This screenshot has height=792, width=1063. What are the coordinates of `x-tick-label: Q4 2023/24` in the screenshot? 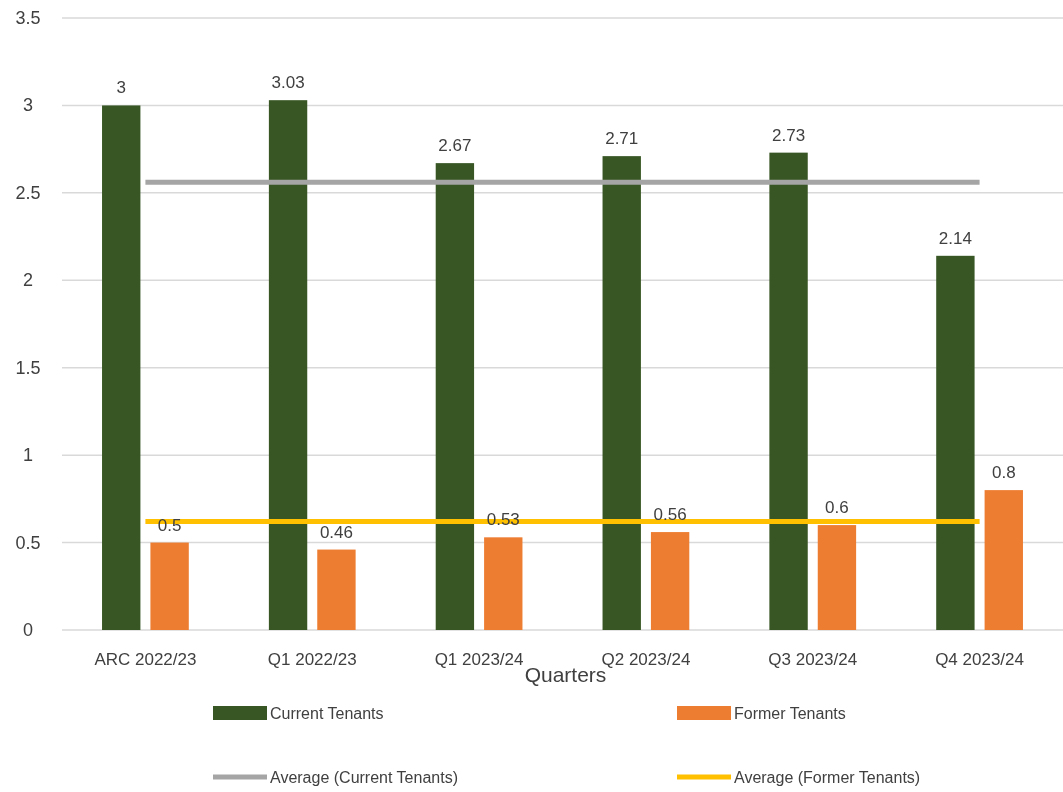 It's located at (980, 659).